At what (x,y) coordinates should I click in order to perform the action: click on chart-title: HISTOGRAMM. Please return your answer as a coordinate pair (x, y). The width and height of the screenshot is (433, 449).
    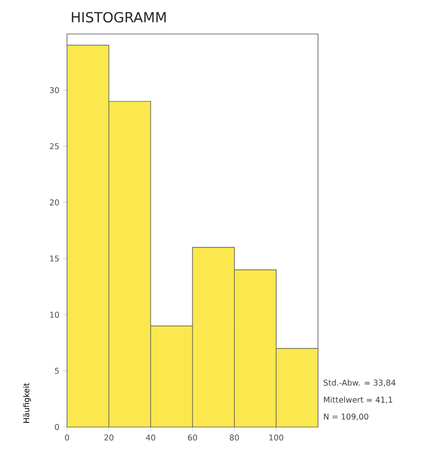
    Looking at the image, I should click on (119, 17).